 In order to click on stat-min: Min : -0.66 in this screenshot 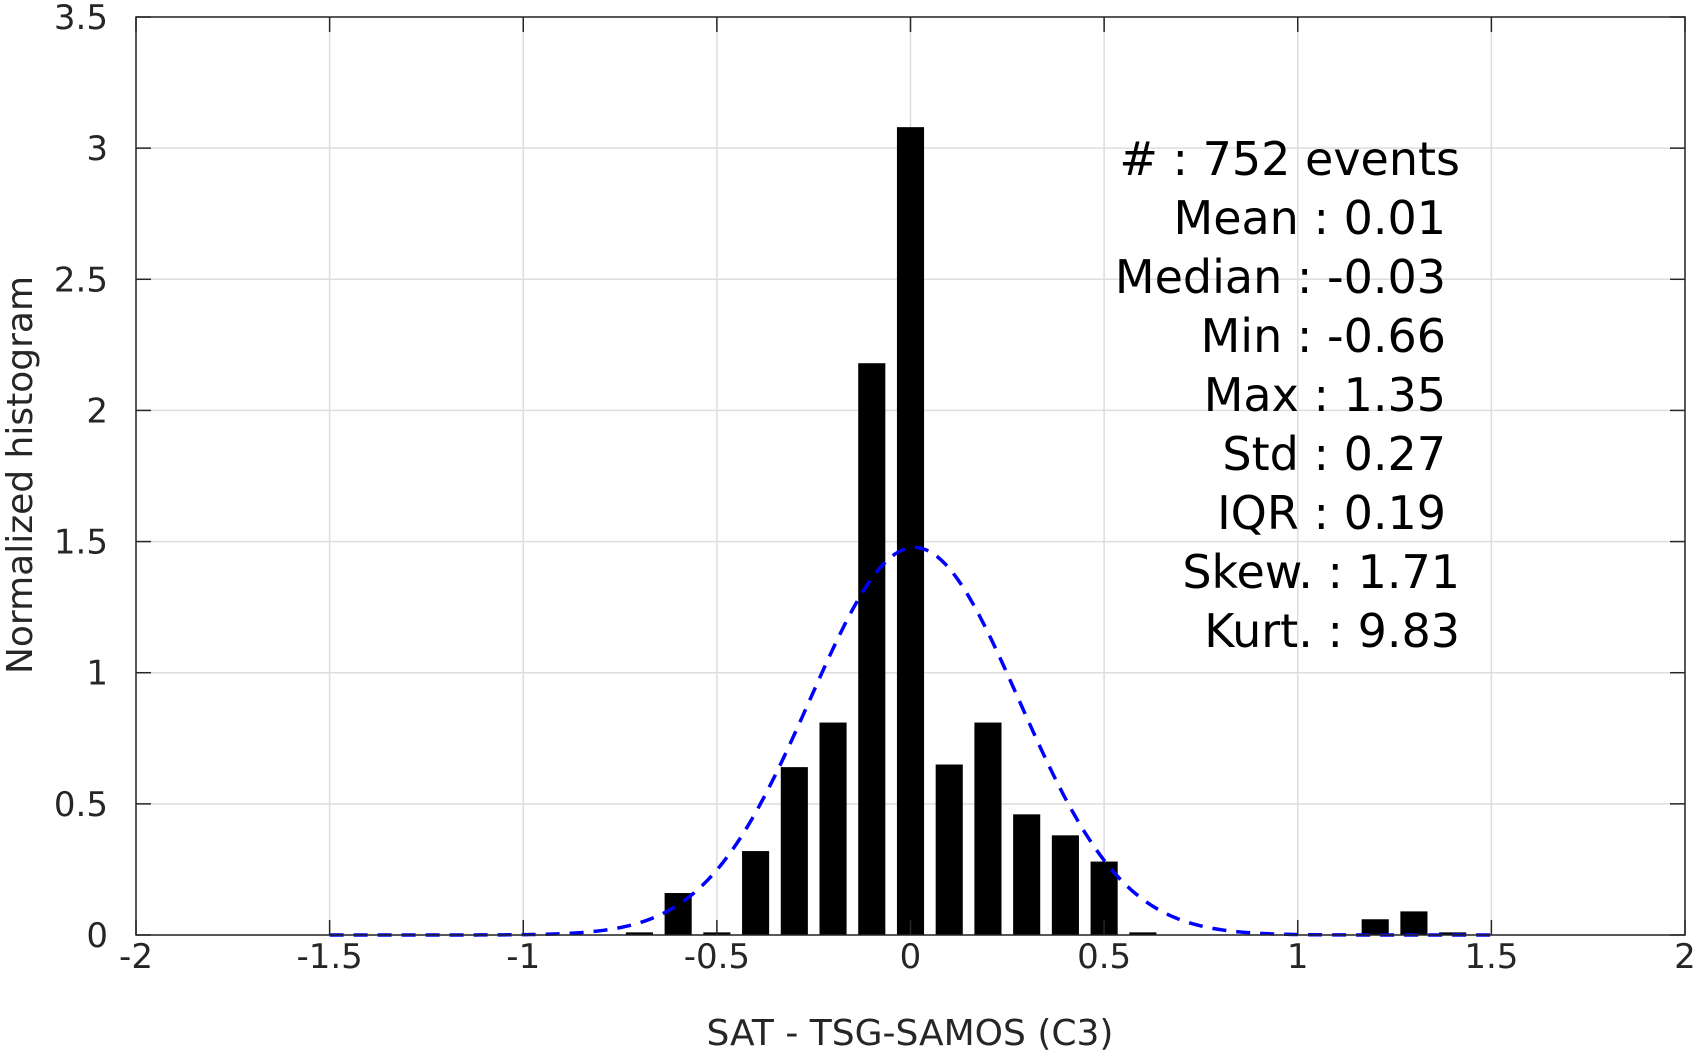, I will do `click(1323, 336)`.